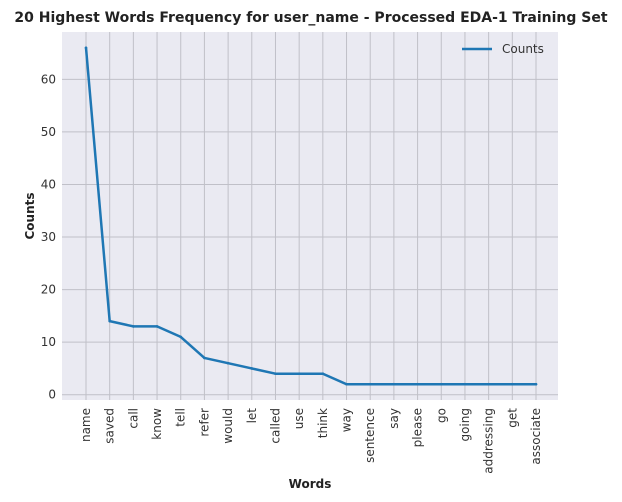 This screenshot has height=502, width=622. I want to click on x-tick-label: call, so click(133, 418).